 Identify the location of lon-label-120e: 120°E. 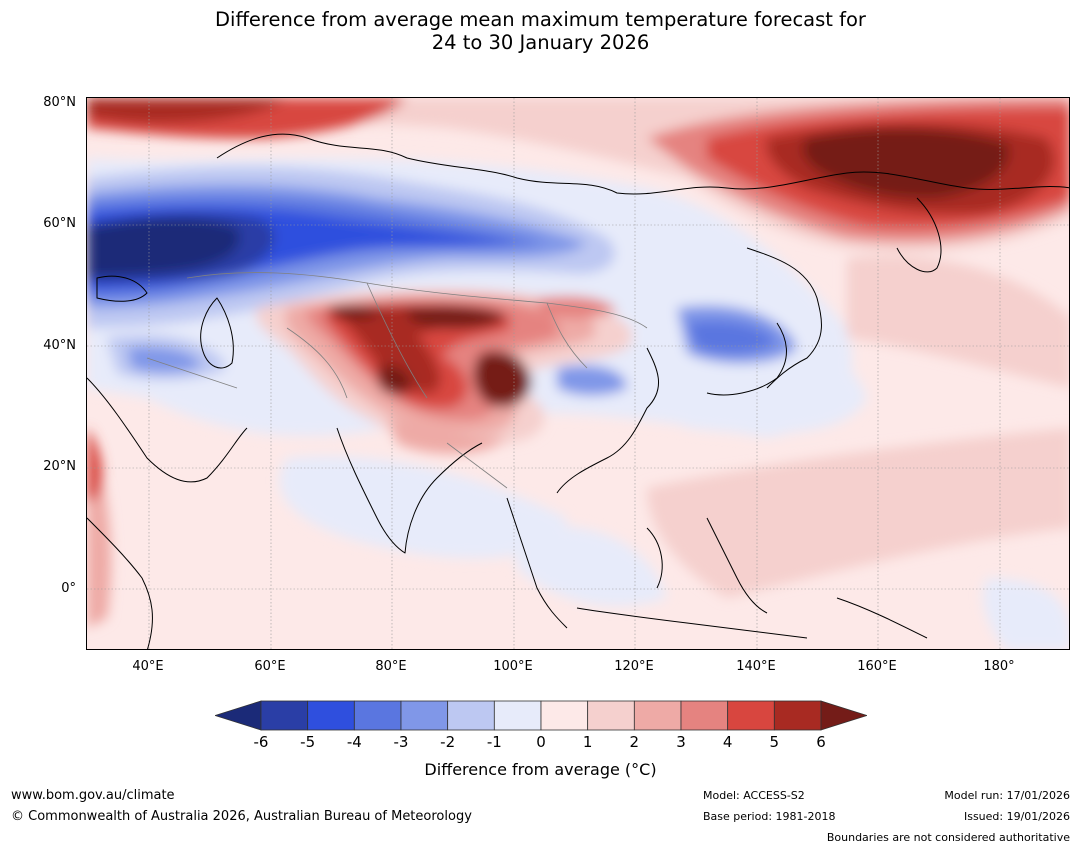
(634, 666).